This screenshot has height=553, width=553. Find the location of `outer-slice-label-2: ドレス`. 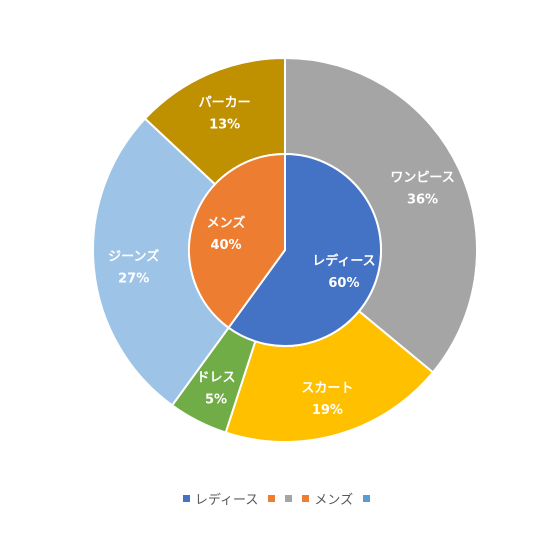

outer-slice-label-2: ドレス is located at coordinates (215, 377).